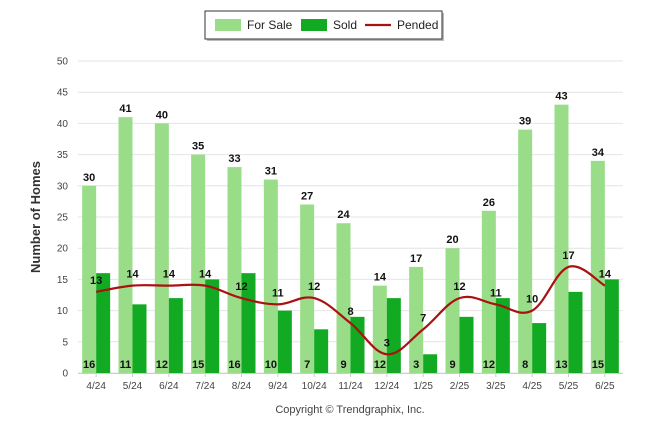 The image size is (646, 434). Describe the element at coordinates (63, 280) in the screenshot. I see `y-tick-label: 15` at that location.